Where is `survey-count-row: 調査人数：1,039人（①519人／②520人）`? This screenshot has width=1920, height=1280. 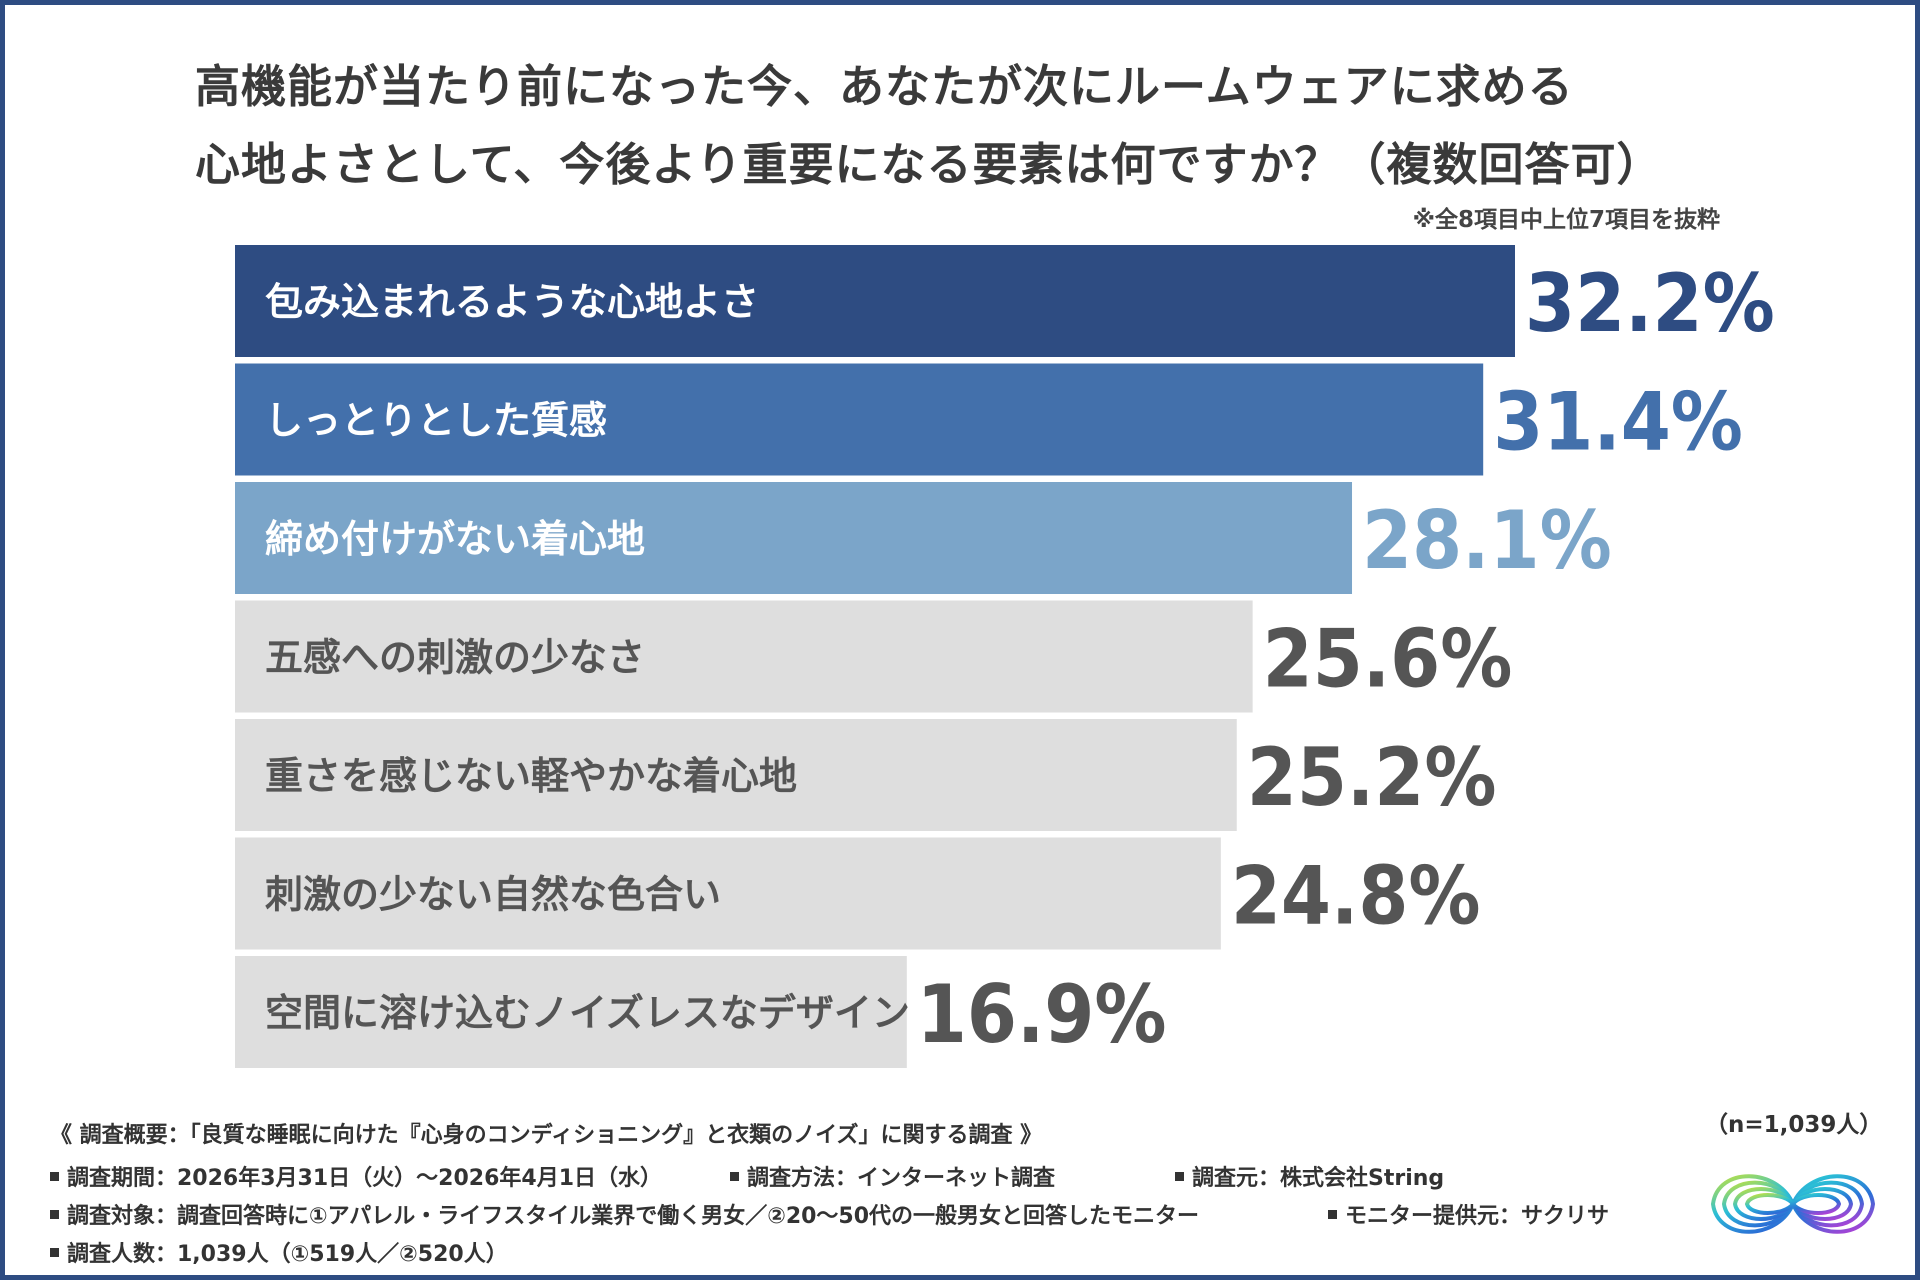
survey-count-row: 調査人数：1,039人（①519人／②520人） is located at coordinates (279, 1252).